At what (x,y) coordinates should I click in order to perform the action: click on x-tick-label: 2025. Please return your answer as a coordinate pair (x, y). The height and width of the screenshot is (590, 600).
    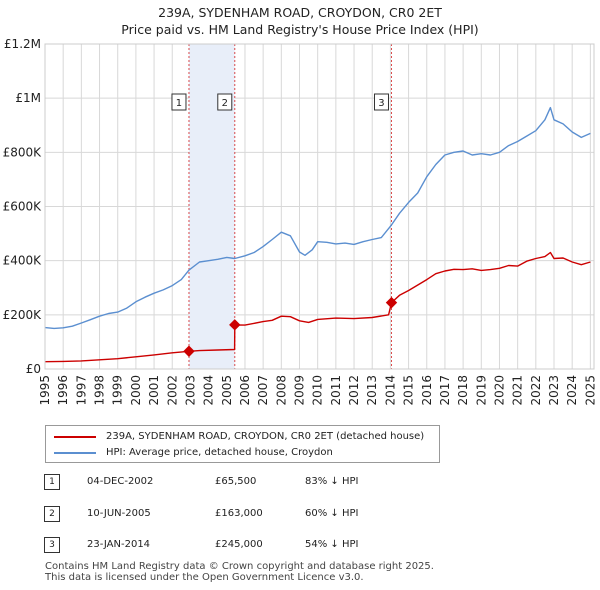
    Looking at the image, I should click on (590, 390).